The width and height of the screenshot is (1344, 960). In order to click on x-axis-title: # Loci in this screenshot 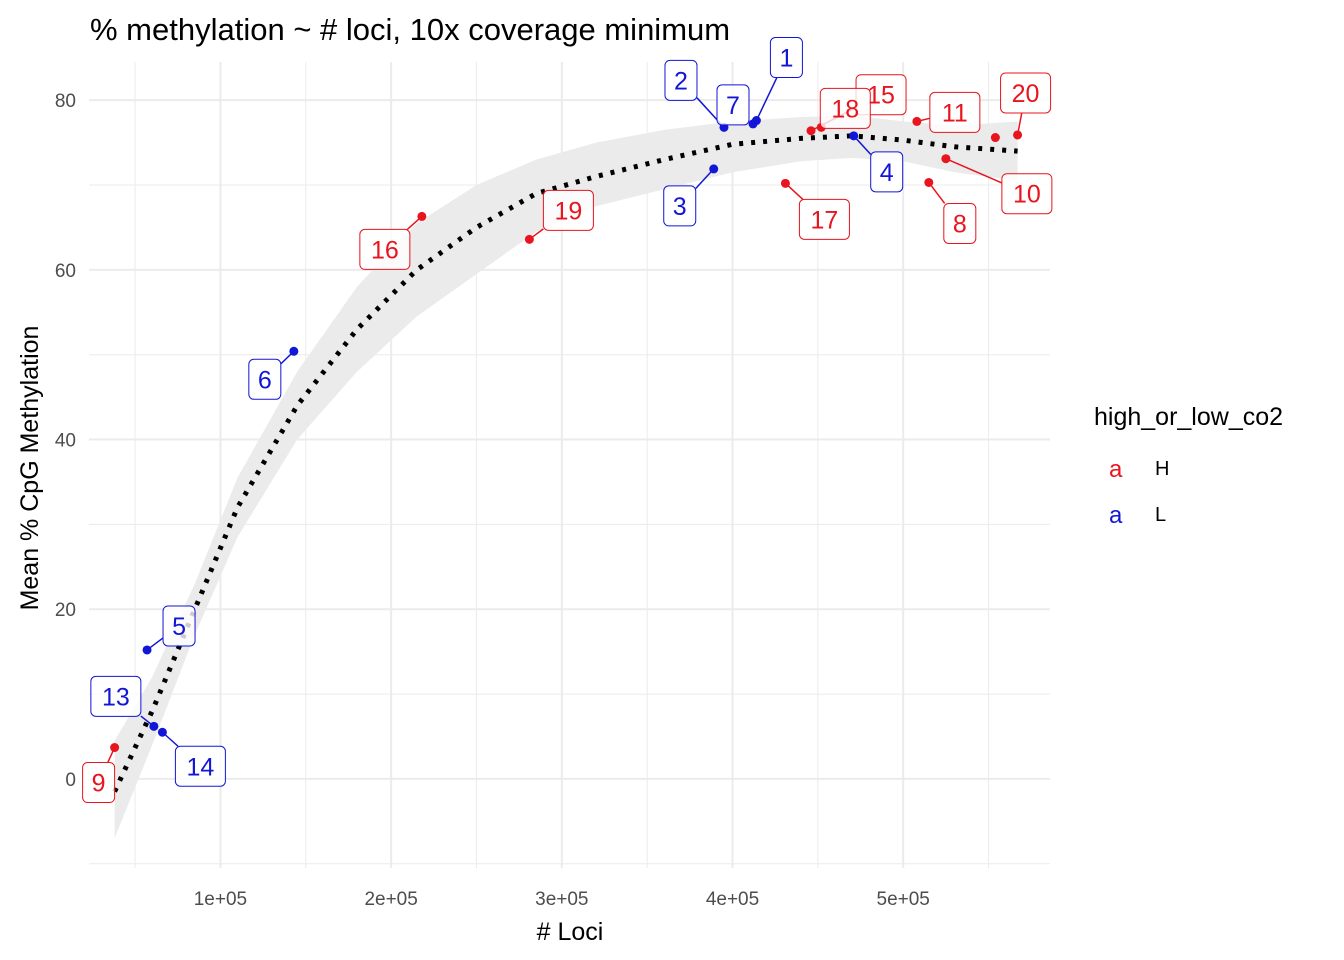, I will do `click(570, 932)`.